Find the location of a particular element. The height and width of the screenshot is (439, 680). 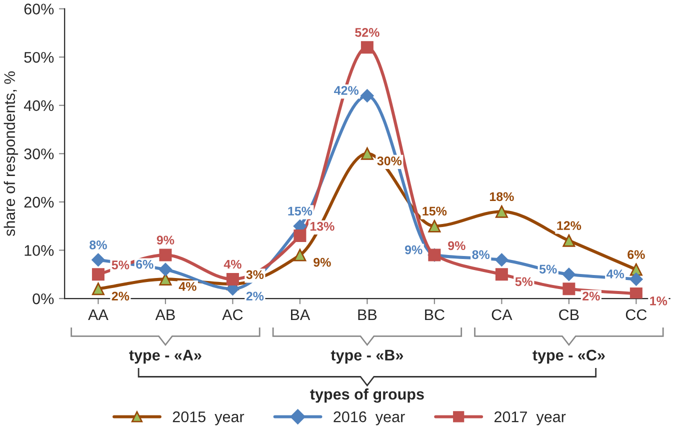

text: type - «A» is located at coordinates (165, 357).